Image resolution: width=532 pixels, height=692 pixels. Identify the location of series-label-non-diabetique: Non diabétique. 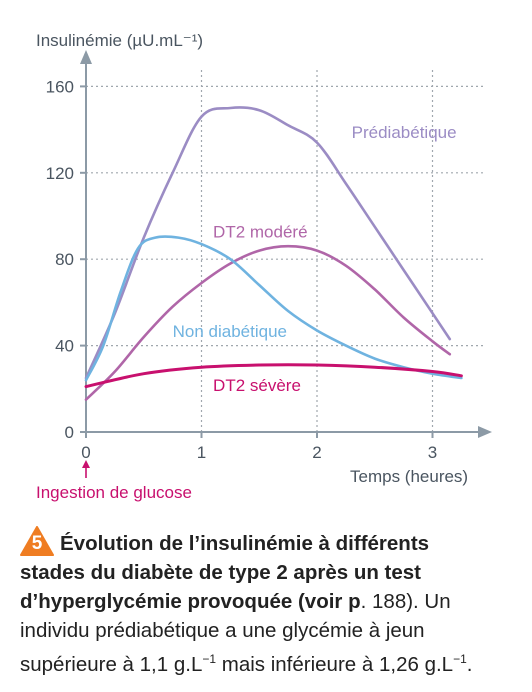
(230, 331).